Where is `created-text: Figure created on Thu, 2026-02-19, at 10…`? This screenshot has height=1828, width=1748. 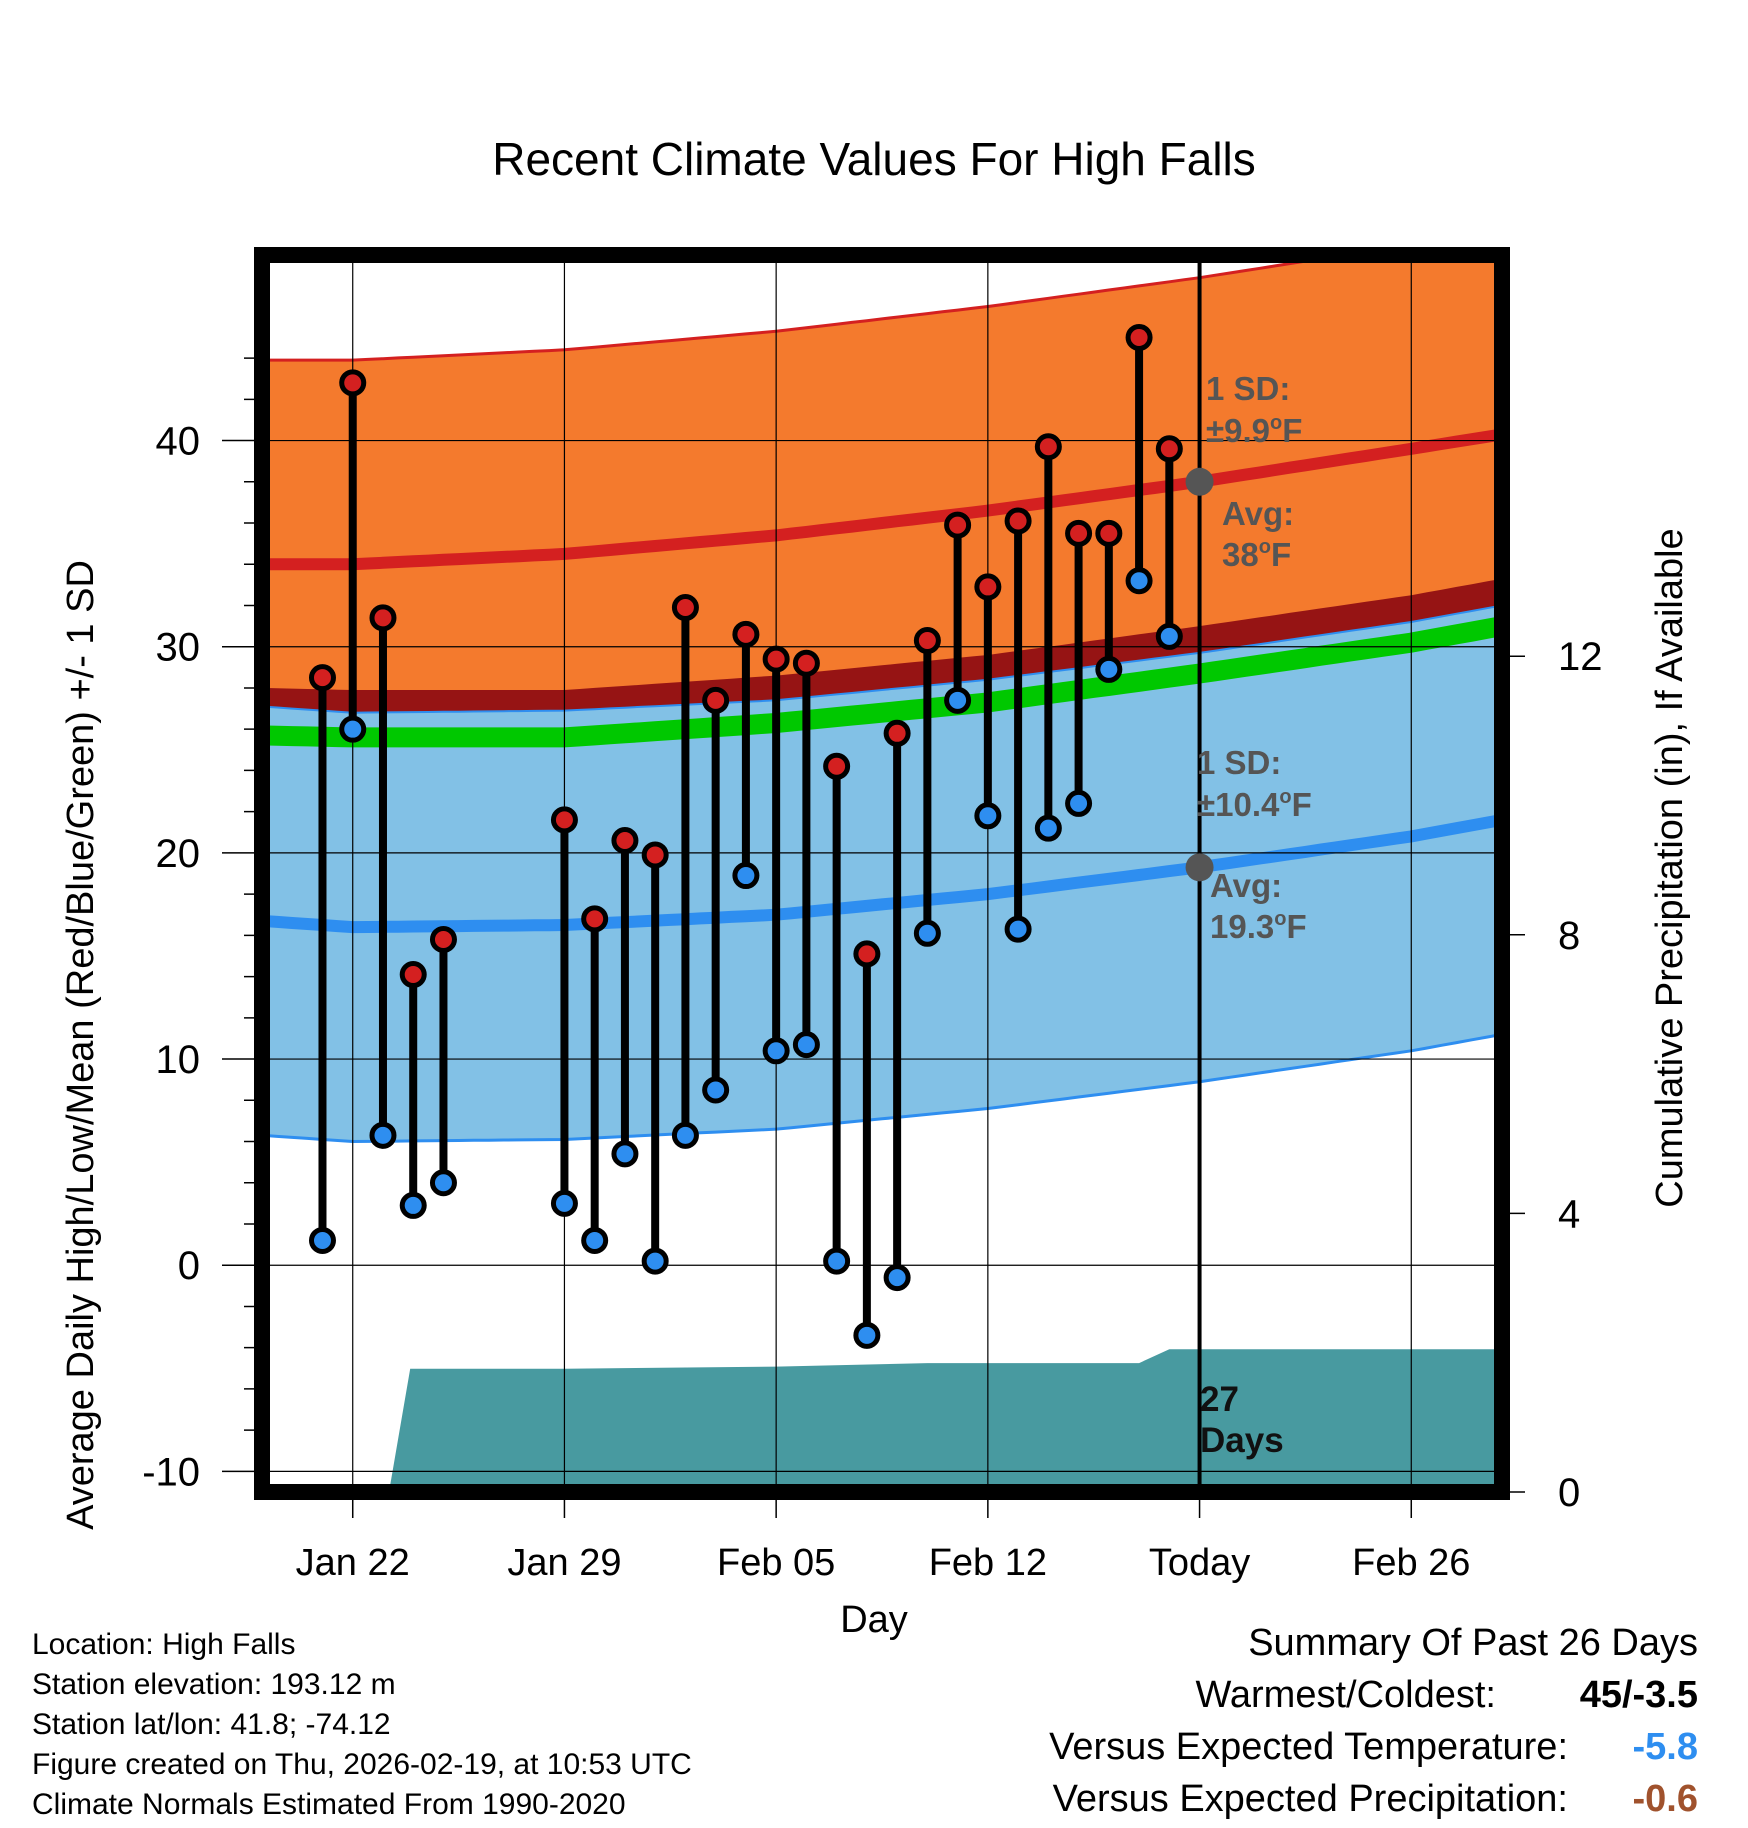
created-text: Figure created on Thu, 2026-02-19, at 10… is located at coordinates (362, 1764).